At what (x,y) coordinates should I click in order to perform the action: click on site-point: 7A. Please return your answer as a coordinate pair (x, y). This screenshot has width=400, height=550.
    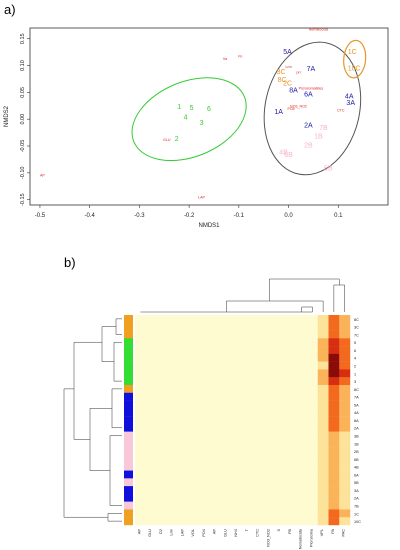
    Looking at the image, I should click on (311, 69).